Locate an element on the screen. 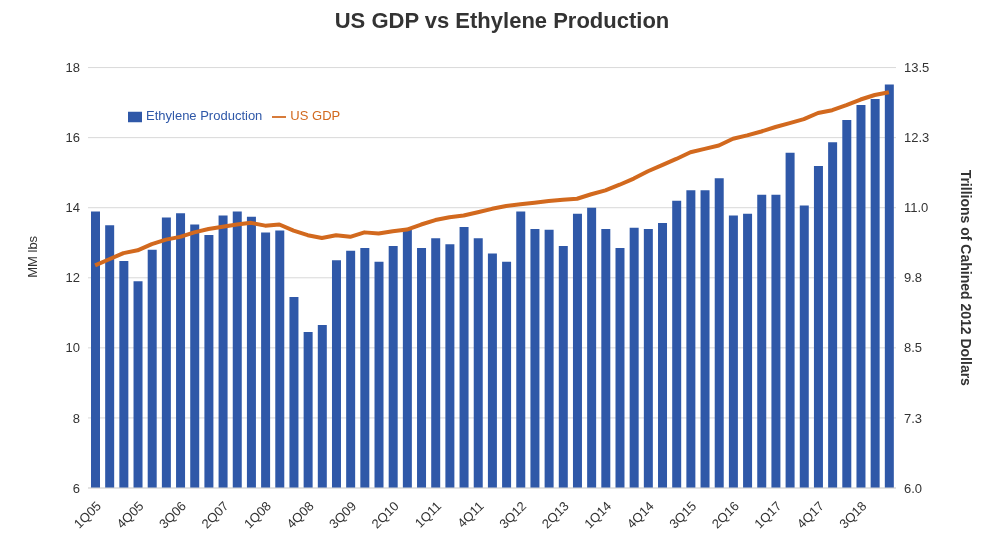 This screenshot has width=1004, height=558. y2-tick-label: 12.3 is located at coordinates (917, 138).